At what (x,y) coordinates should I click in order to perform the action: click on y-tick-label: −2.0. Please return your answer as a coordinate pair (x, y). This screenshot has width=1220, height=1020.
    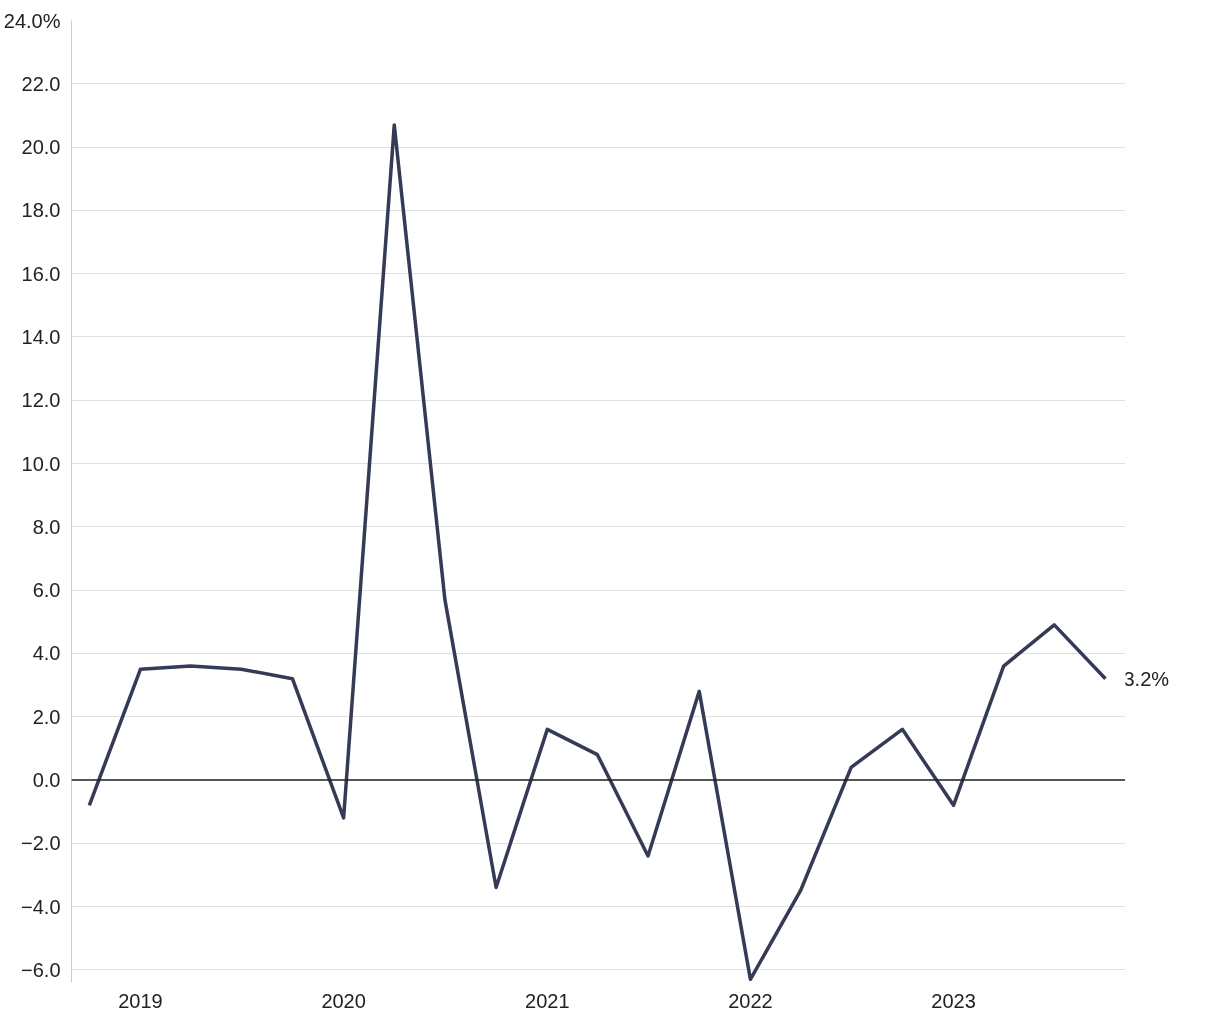
    Looking at the image, I should click on (41, 843).